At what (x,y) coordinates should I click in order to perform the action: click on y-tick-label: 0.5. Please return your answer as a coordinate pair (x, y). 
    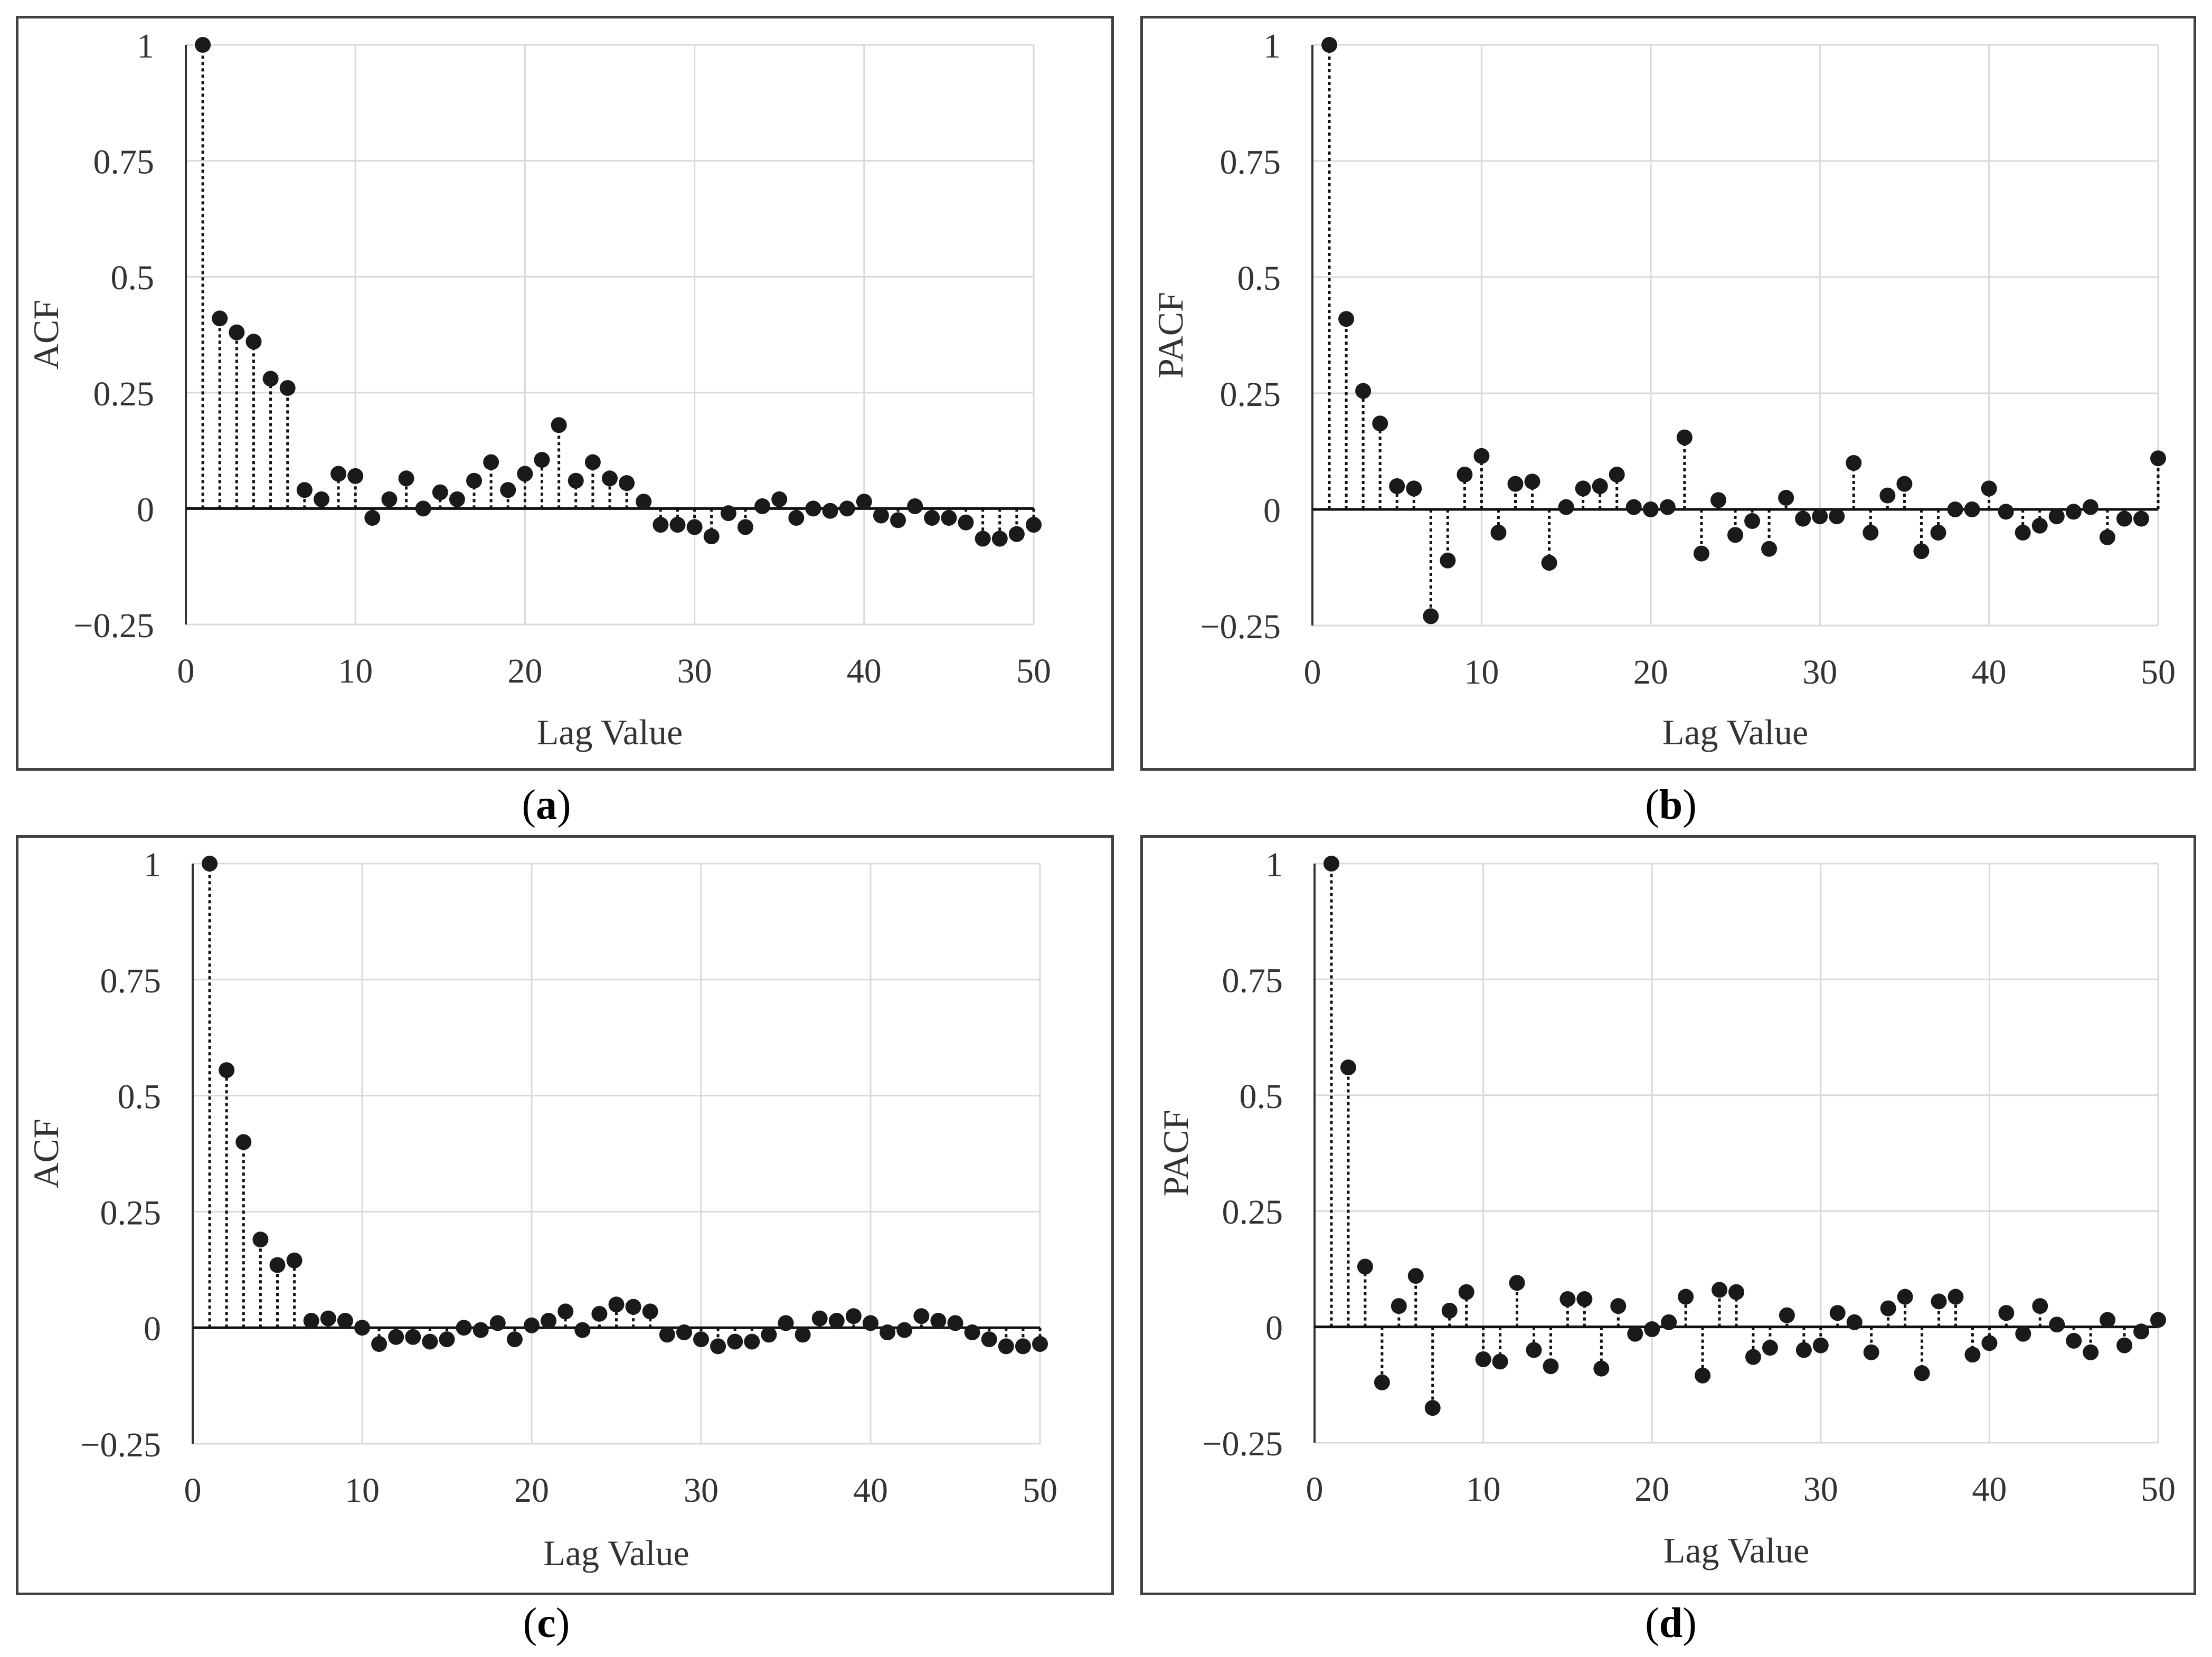
    Looking at the image, I should click on (1259, 278).